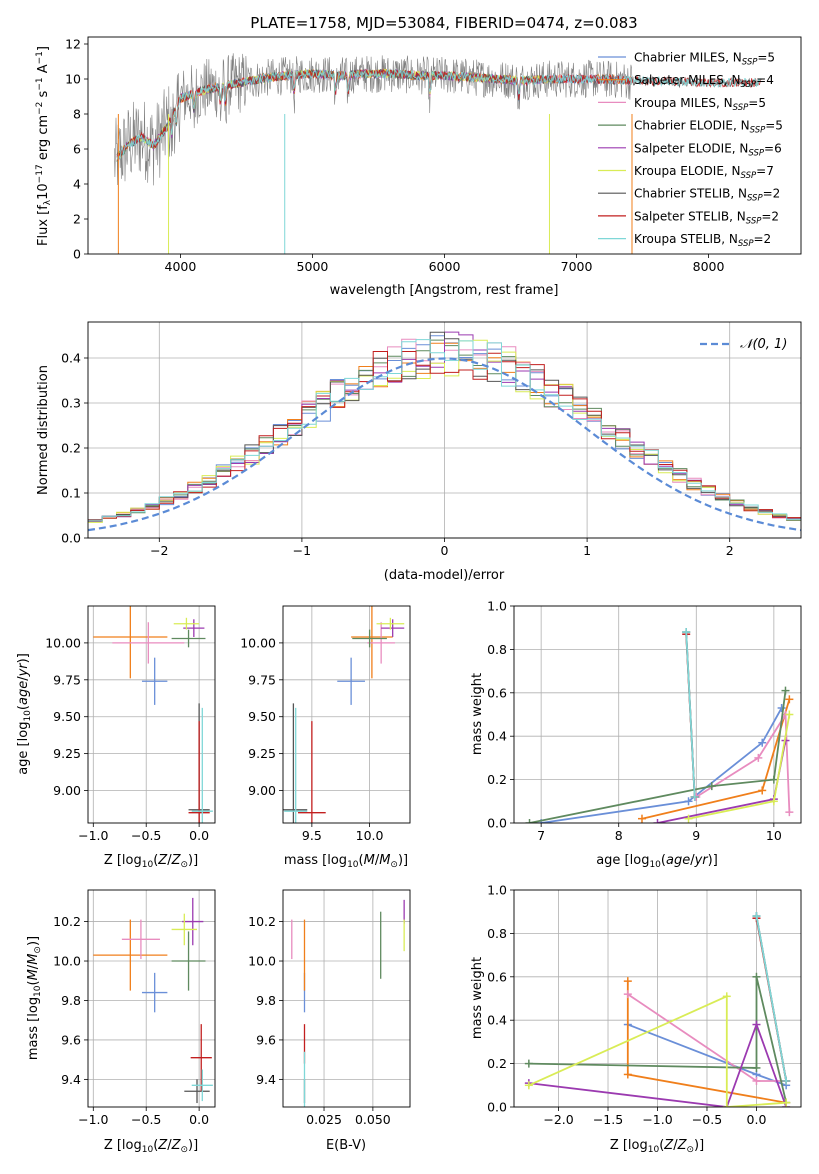 This screenshot has height=1174, width=819. Describe the element at coordinates (302, 550) in the screenshot. I see `x-tick-label: −1` at that location.